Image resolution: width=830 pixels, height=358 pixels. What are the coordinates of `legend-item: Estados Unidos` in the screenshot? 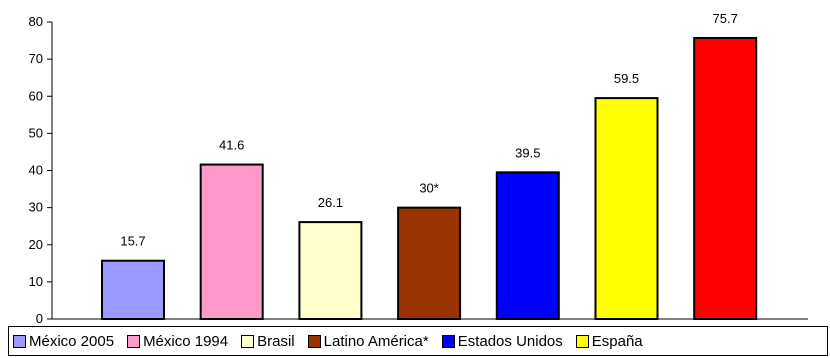 It's located at (502, 341).